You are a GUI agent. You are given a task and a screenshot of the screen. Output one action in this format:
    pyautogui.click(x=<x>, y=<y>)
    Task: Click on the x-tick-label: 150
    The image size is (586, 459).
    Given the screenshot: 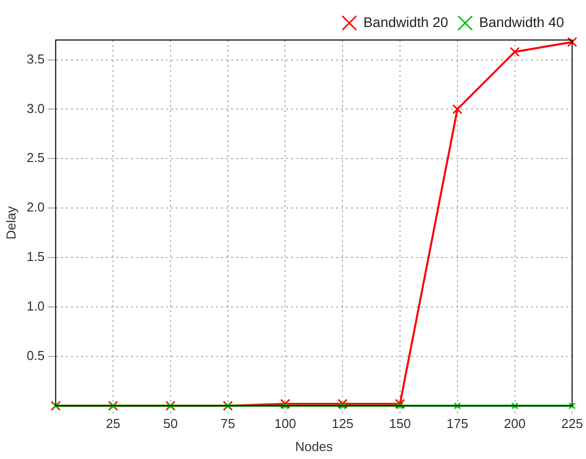 What is the action you would take?
    pyautogui.click(x=400, y=424)
    